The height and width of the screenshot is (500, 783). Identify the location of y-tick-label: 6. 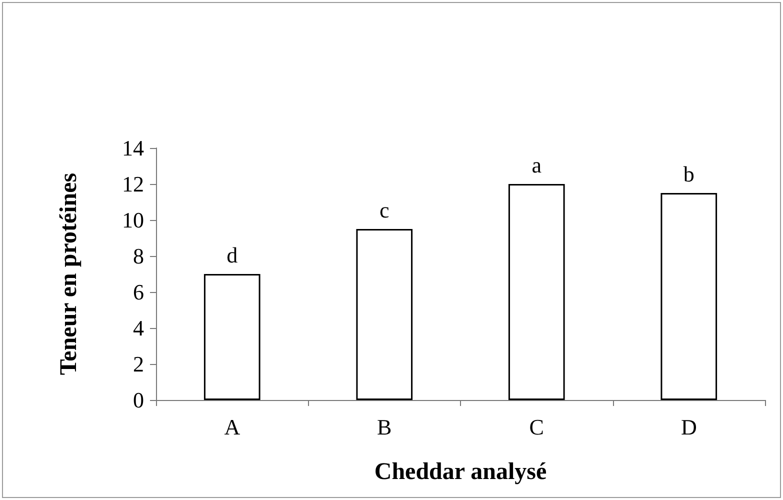
(138, 292).